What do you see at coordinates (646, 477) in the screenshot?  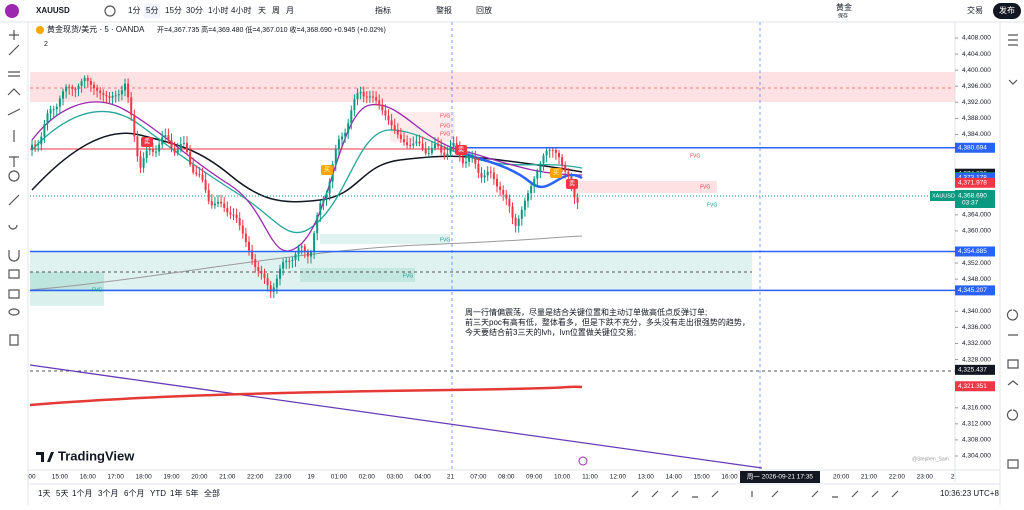 I see `time-label: 13:00` at bounding box center [646, 477].